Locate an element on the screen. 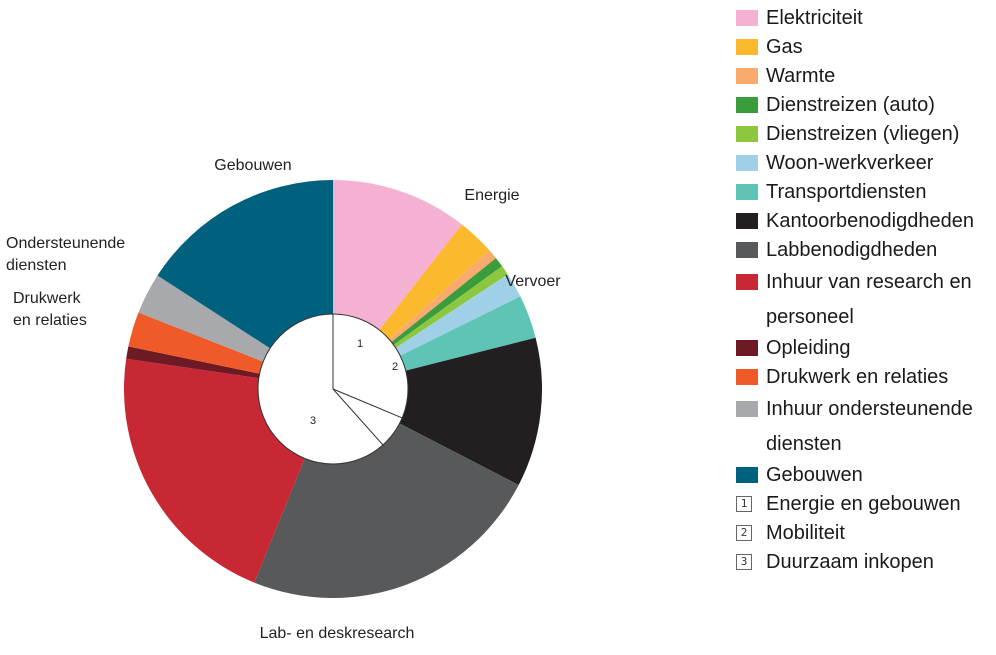 The width and height of the screenshot is (996, 655). inner-marker-1: 1 is located at coordinates (360, 344).